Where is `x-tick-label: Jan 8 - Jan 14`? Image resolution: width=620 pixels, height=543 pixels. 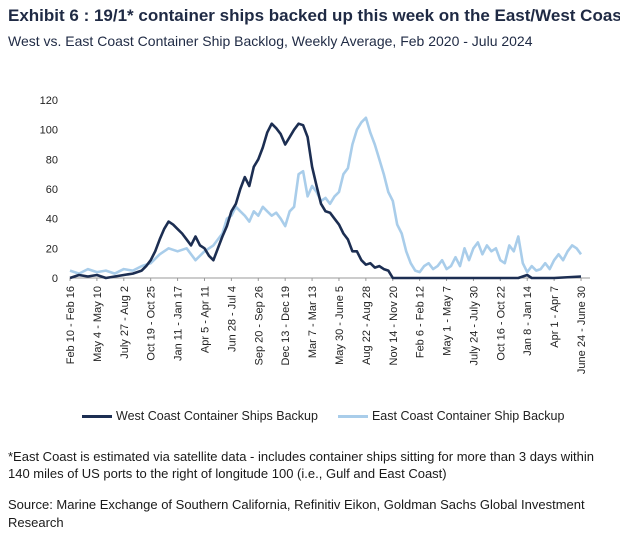
x-tick-label: Jan 8 - Jan 14 is located at coordinates (528, 321).